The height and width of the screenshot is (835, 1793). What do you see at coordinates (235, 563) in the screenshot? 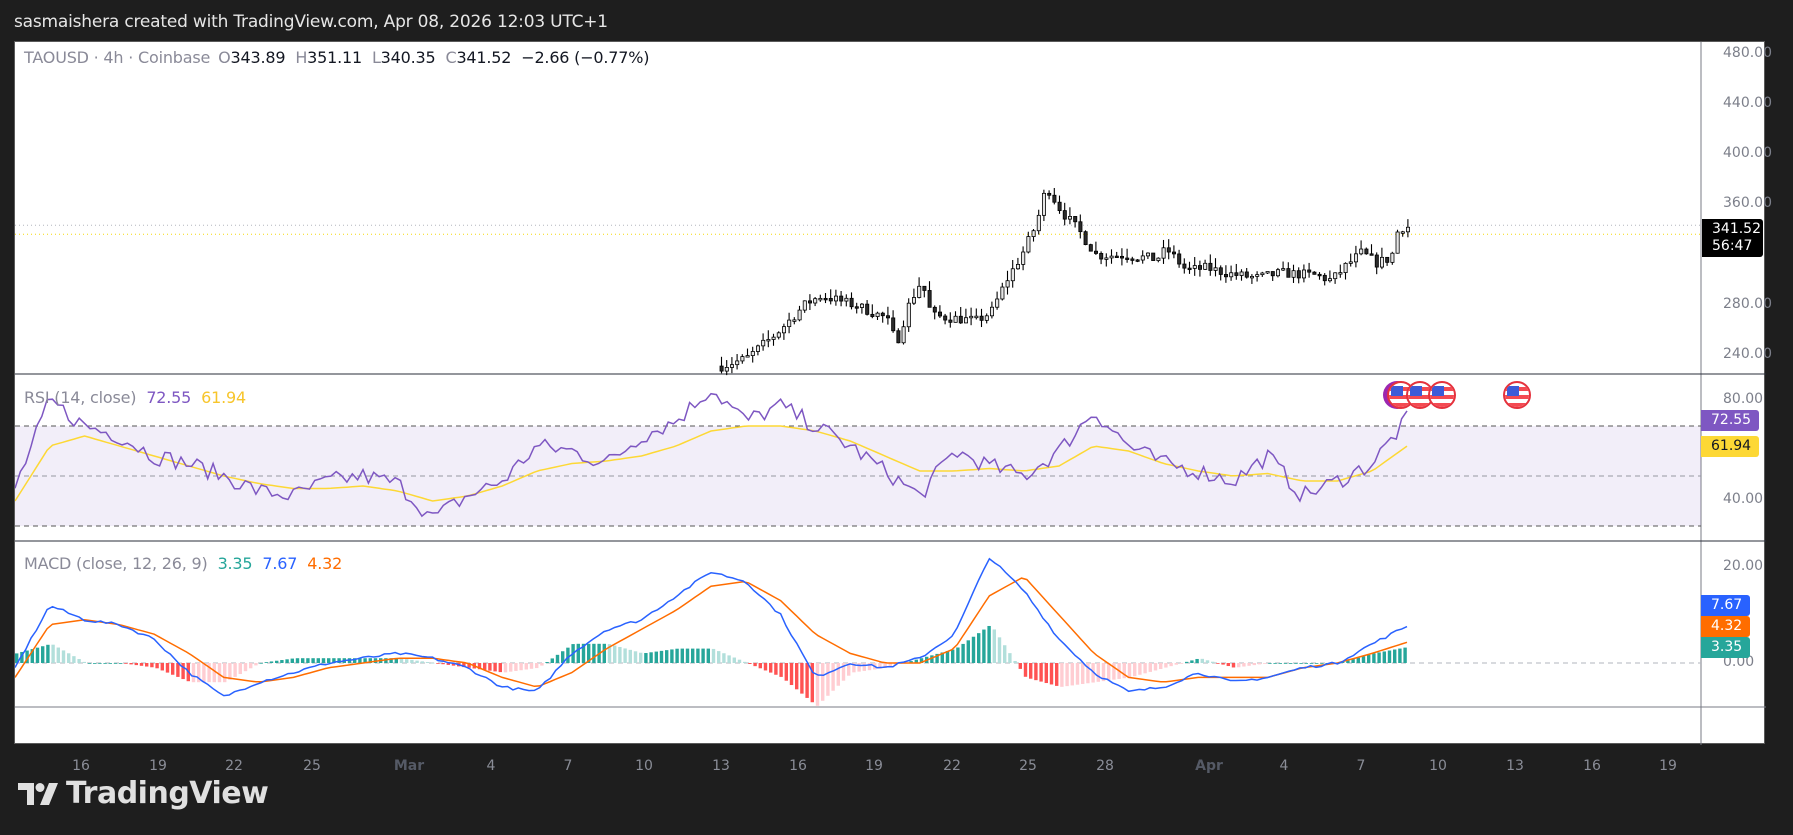
I see `macd-histogram-value: 3.35` at bounding box center [235, 563].